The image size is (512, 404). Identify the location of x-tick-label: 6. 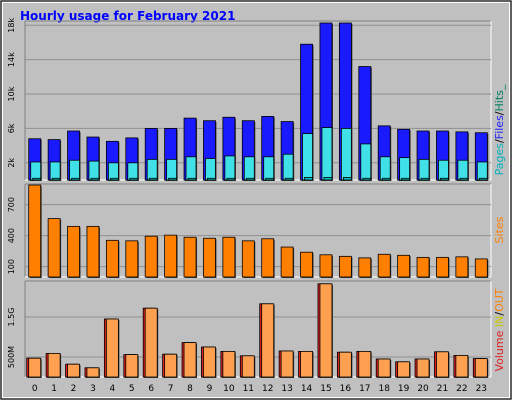
(151, 389).